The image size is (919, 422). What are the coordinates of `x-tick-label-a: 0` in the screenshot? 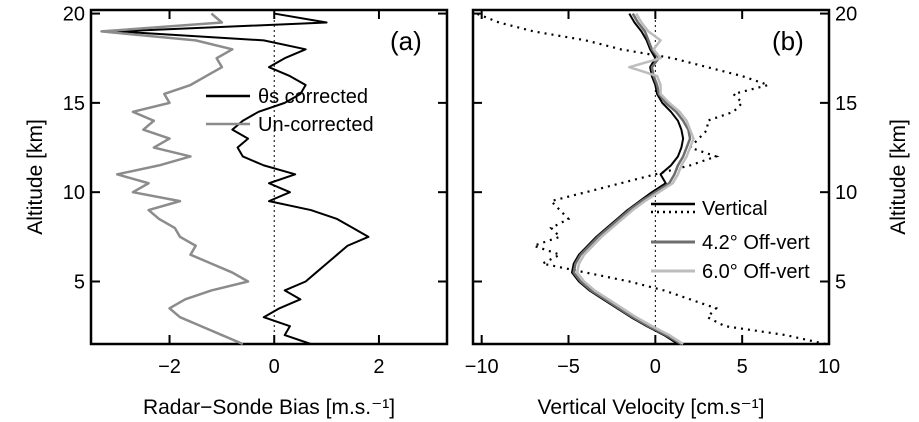 It's located at (274, 367).